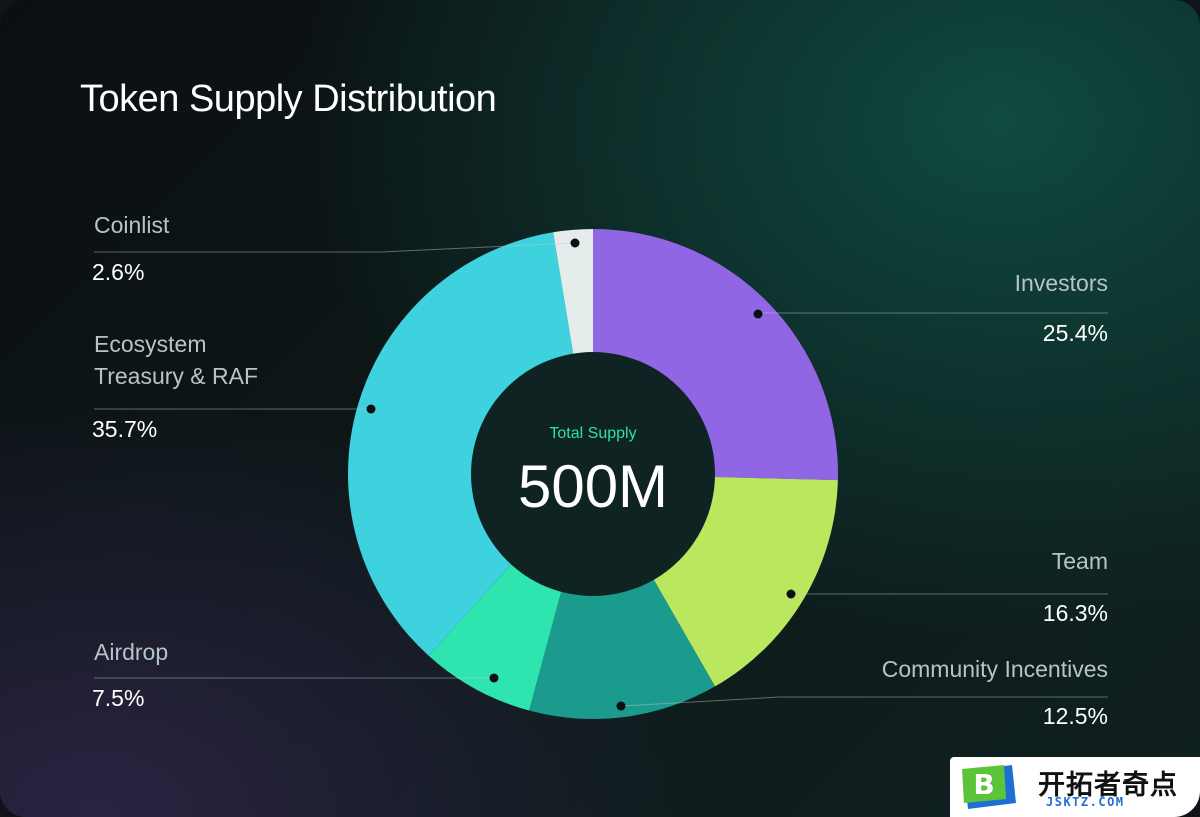 The image size is (1200, 817). I want to click on dot-team, so click(791, 594).